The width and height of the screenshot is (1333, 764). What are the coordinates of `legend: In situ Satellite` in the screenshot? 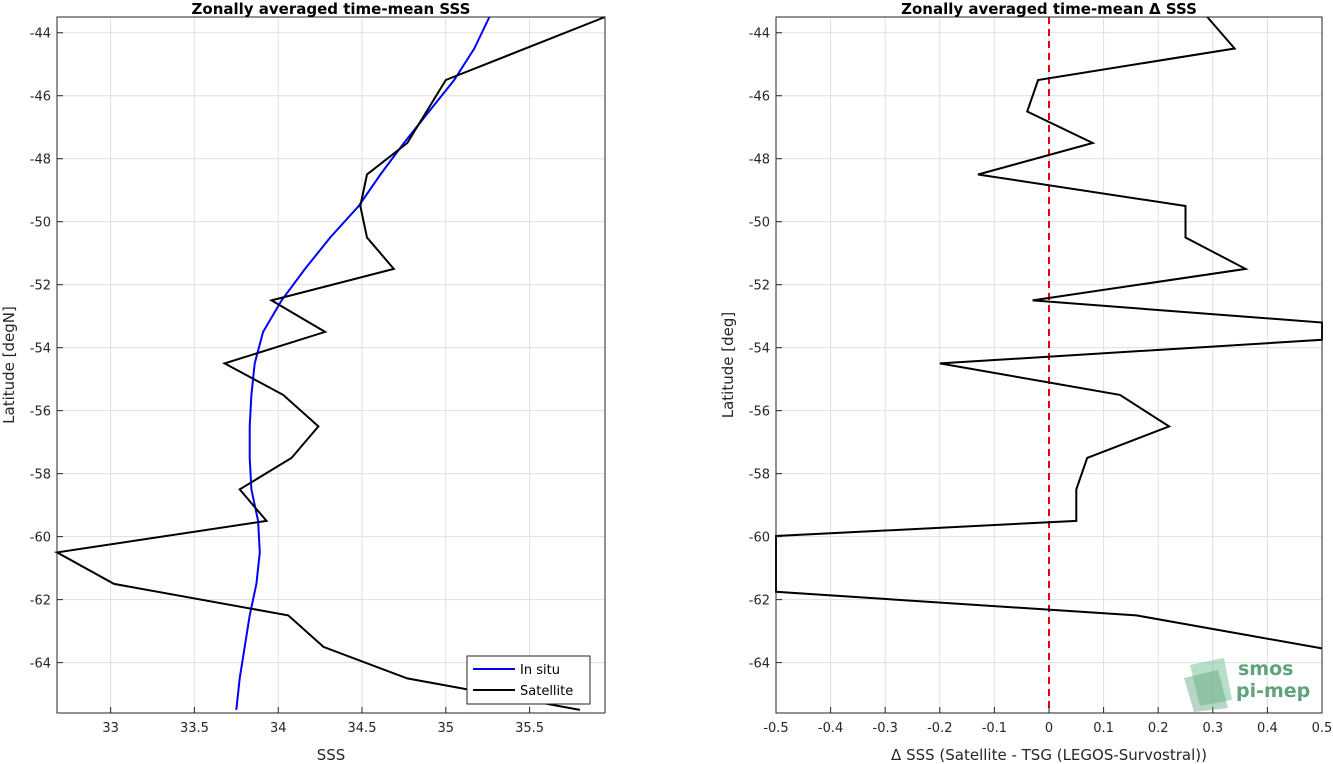 It's located at (528, 680).